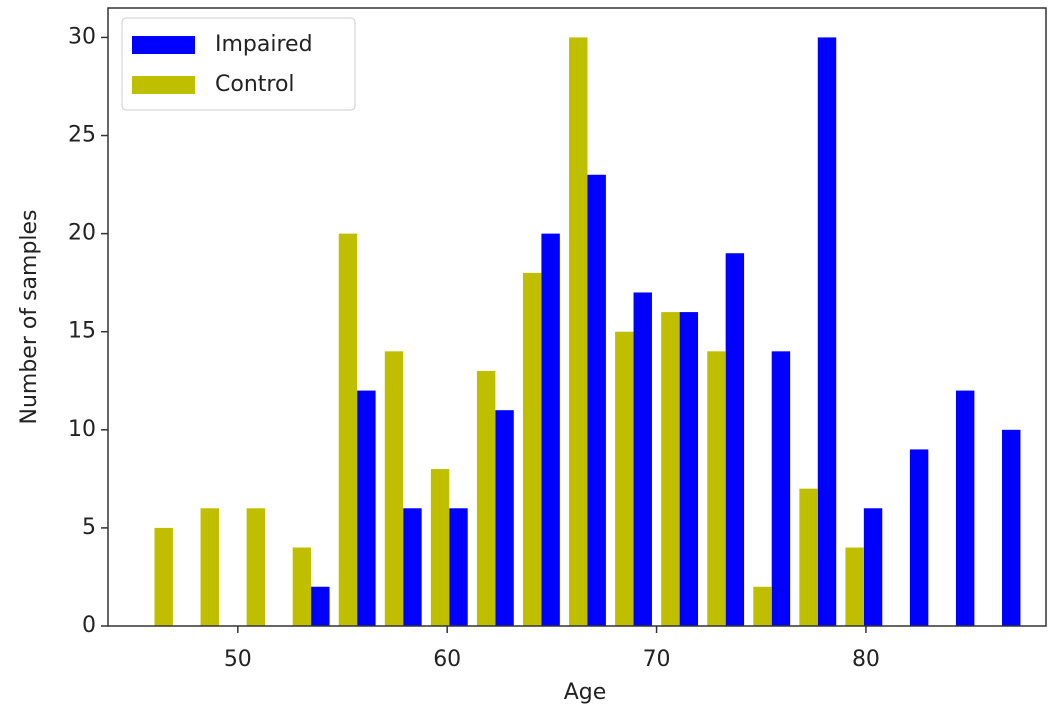 Image resolution: width=1053 pixels, height=715 pixels. Describe the element at coordinates (89, 527) in the screenshot. I see `y-tick-label: 5` at that location.